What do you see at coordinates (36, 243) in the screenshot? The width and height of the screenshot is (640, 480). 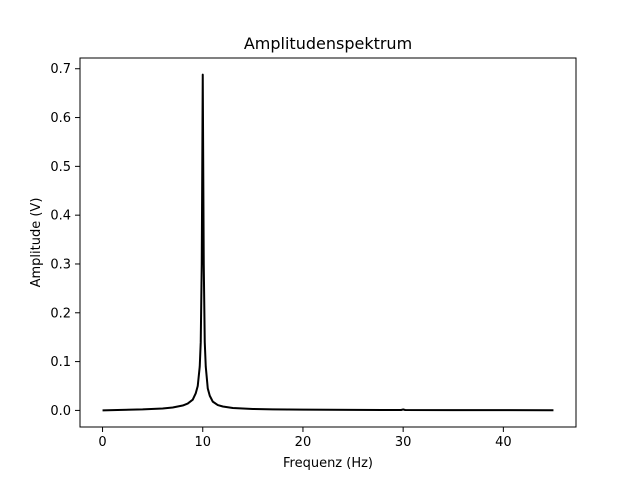 I see `y-axis-label: Amplitude (V)` at bounding box center [36, 243].